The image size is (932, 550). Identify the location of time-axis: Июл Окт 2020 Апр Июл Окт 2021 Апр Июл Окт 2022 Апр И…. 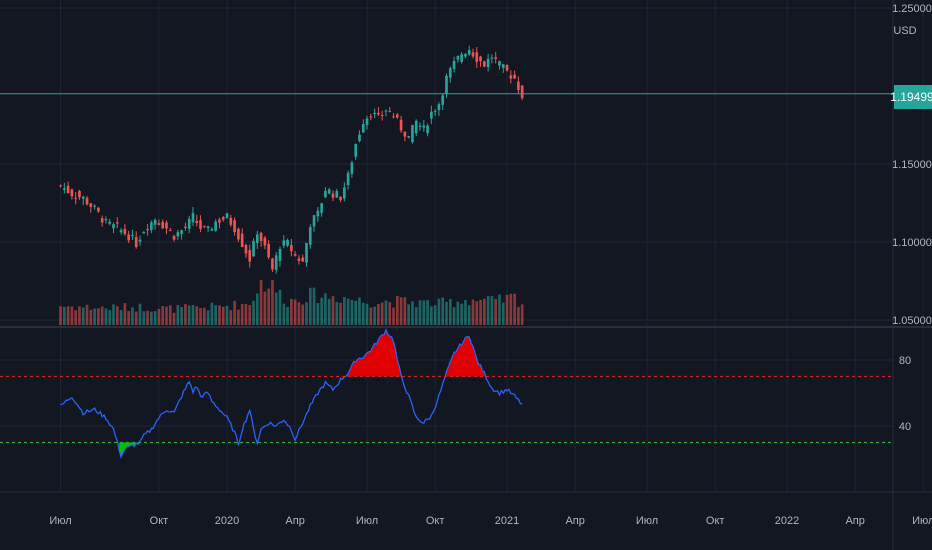
(490, 521).